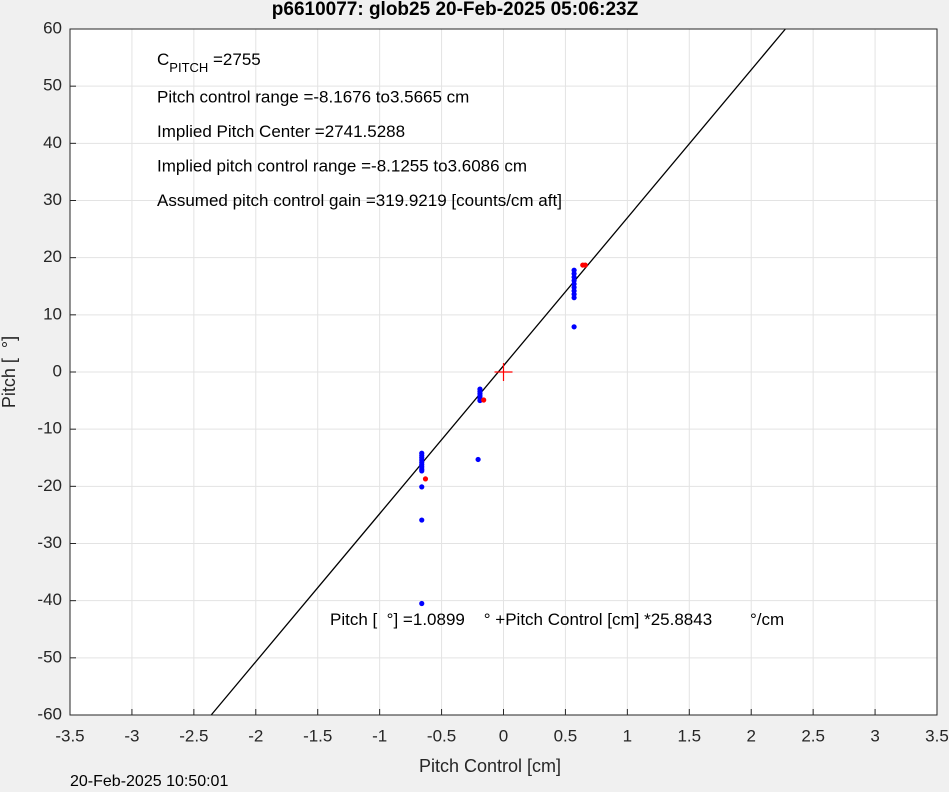 The width and height of the screenshot is (949, 792). Describe the element at coordinates (313, 96) in the screenshot. I see `annotation: Pitch control range =-8.1676 to3.5665 cm` at that location.